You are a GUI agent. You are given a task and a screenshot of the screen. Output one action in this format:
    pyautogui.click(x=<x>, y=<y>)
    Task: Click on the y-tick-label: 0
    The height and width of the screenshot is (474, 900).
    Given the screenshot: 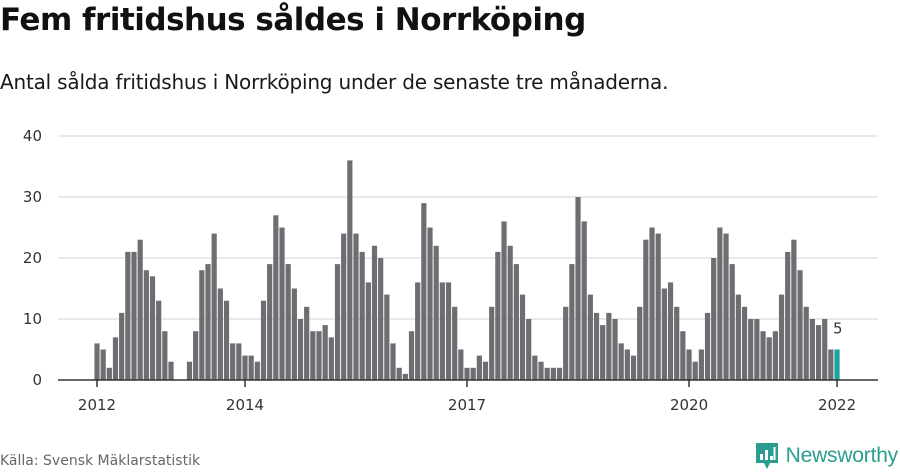 What is the action you would take?
    pyautogui.click(x=37, y=380)
    